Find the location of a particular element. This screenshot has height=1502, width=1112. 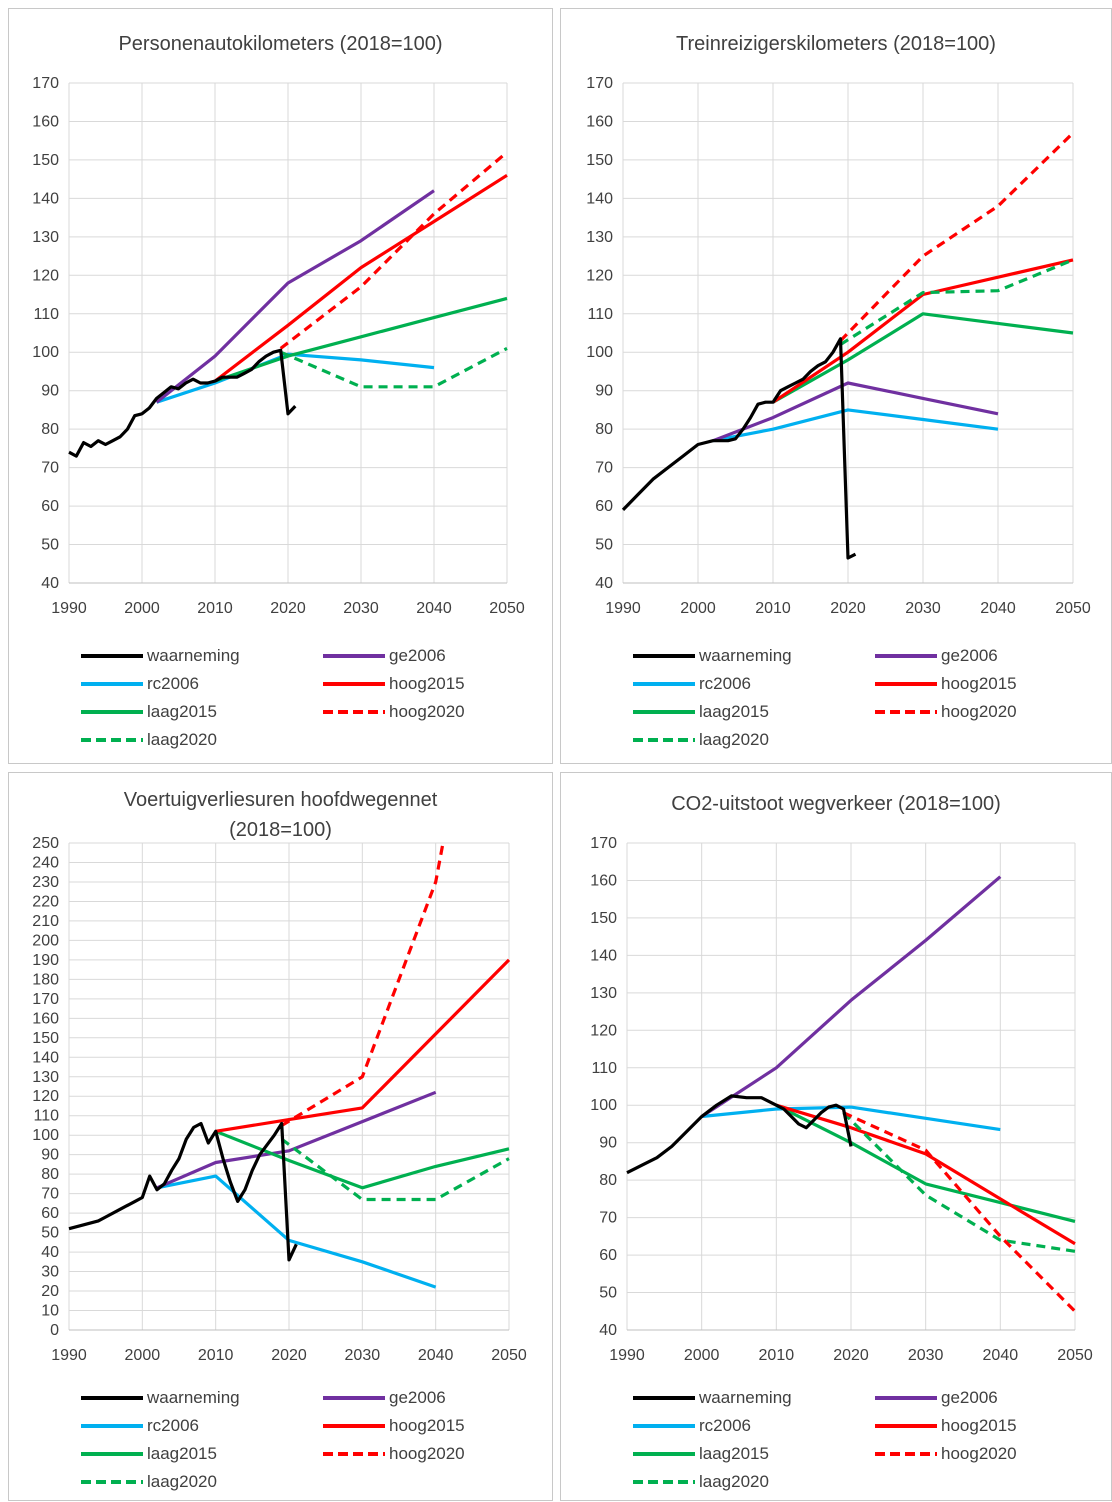

y-tick-label: 90 is located at coordinates (608, 1143).